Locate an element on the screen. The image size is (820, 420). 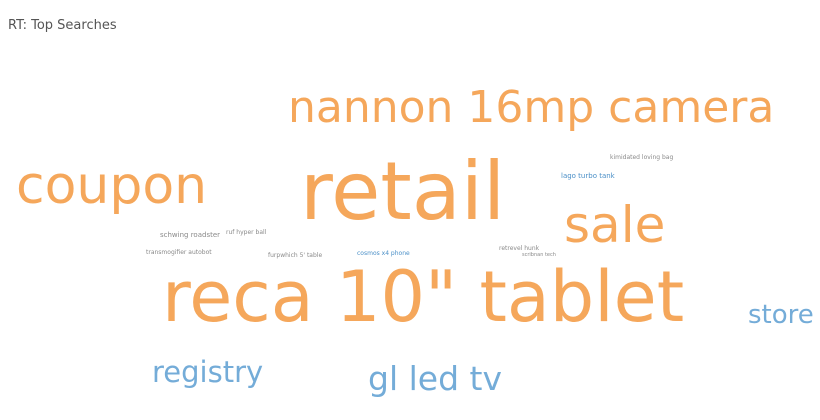
word-cosmos-x4-phone: cosmos x4 phone is located at coordinates (383, 254).